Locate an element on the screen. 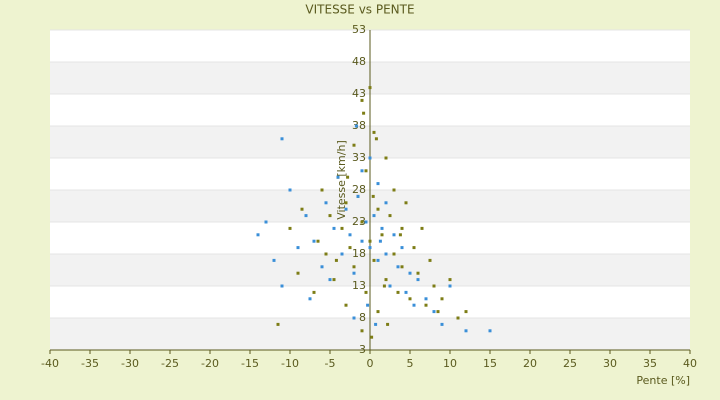 This screenshot has height=400, width=720. y-tick-label: 3 is located at coordinates (362, 349).